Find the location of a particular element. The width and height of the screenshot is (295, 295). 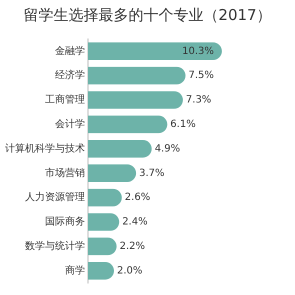

y-tick-label: 金融学 is located at coordinates (70, 50).